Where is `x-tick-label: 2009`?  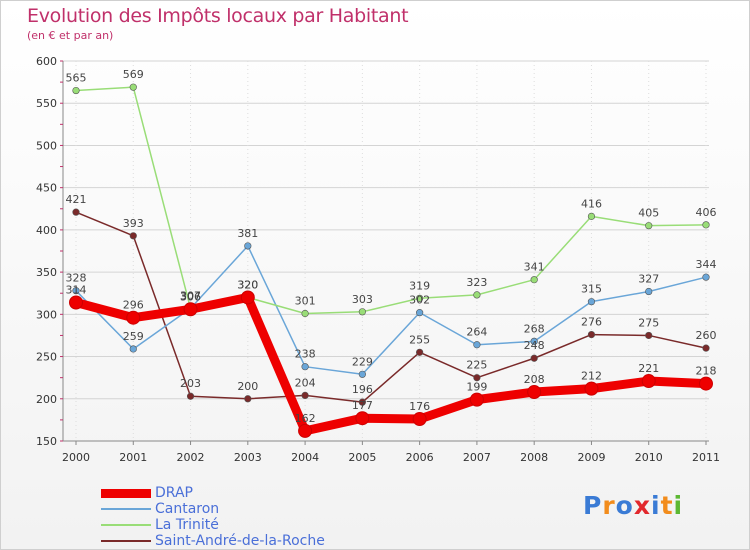 x-tick-label: 2009 is located at coordinates (591, 457).